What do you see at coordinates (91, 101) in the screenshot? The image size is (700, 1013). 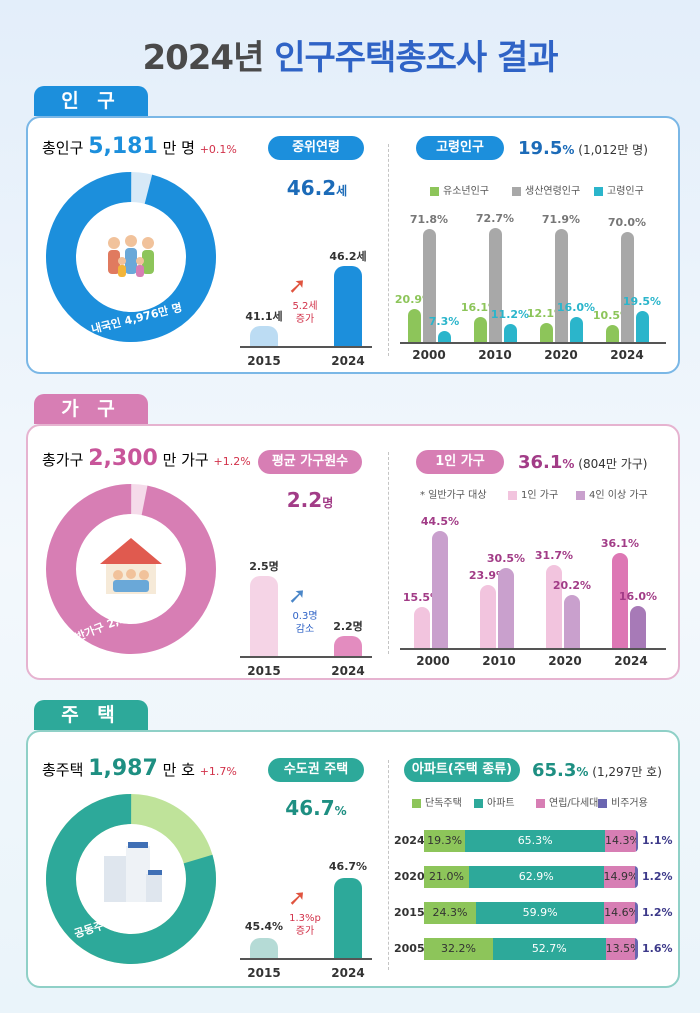 I see `tab-population: 인 구` at bounding box center [91, 101].